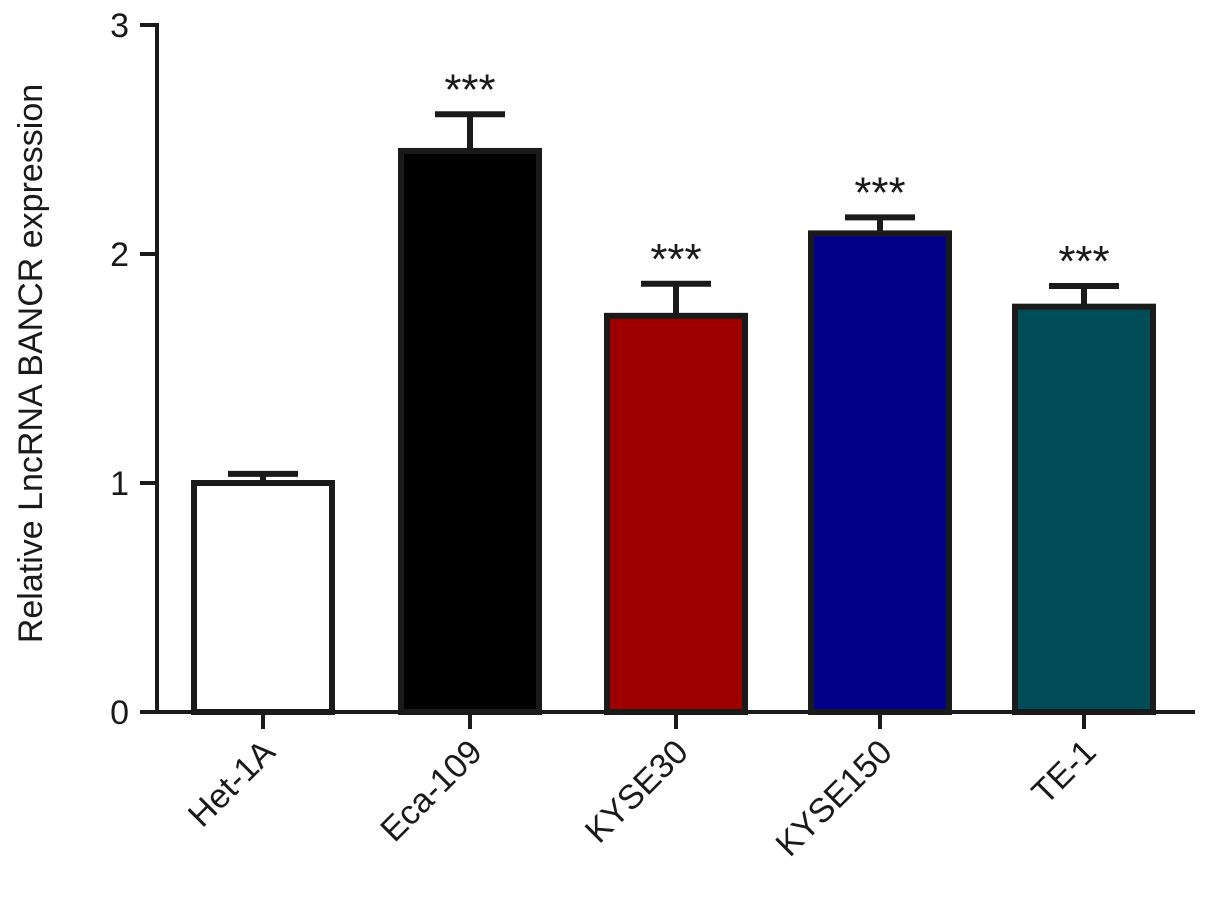  Describe the element at coordinates (776, 175) in the screenshot. I see `significance-labels: *** *** *** ***` at that location.